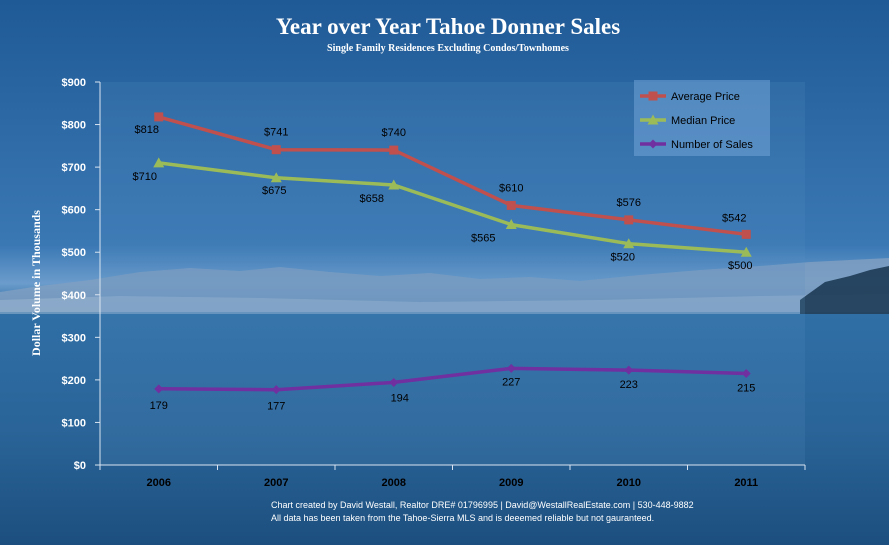 The width and height of the screenshot is (889, 545). Describe the element at coordinates (145, 177) in the screenshot. I see `data-label: $710` at that location.